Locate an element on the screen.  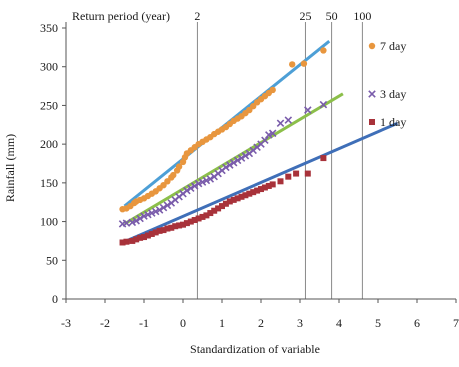
x-tick-label: 1 is located at coordinates (222, 323).